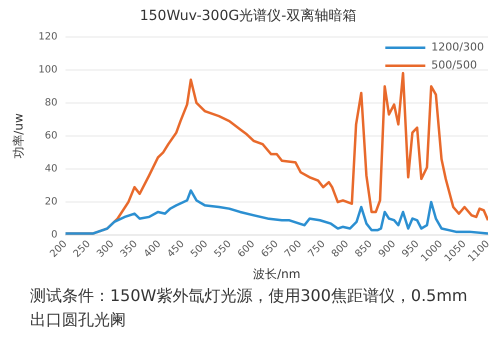  What do you see at coordinates (51, 169) in the screenshot?
I see `y-tick-label: 40` at bounding box center [51, 169].